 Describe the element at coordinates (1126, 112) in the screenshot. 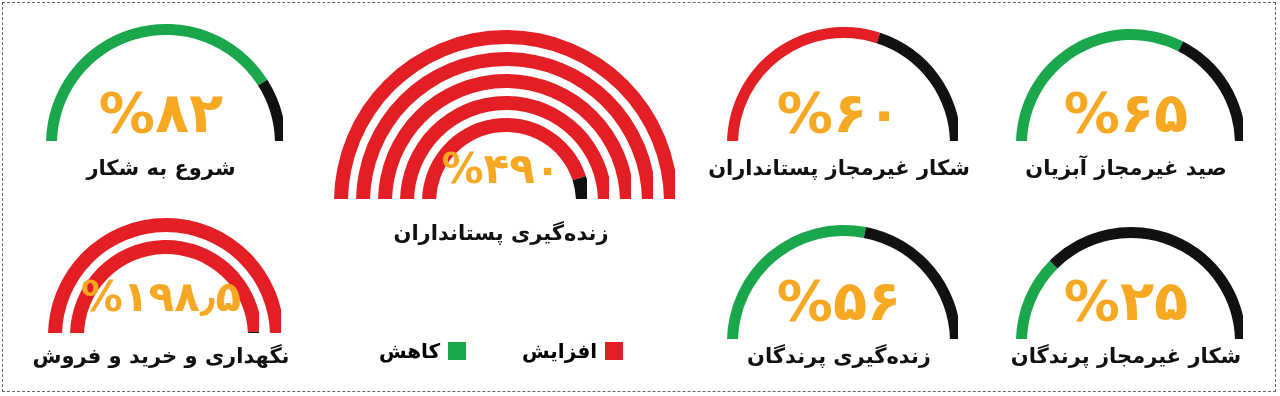

I see `data-label: %۶۵` at that location.